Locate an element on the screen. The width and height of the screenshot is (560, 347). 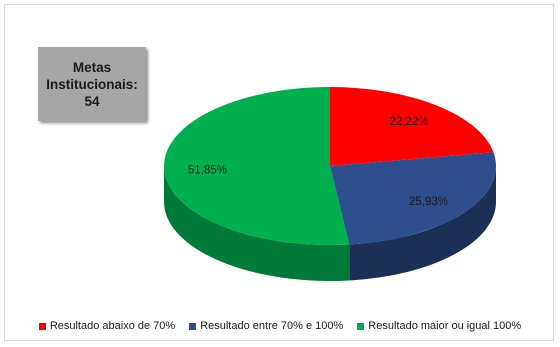
metas-box-line1: Metas is located at coordinates (92, 67).